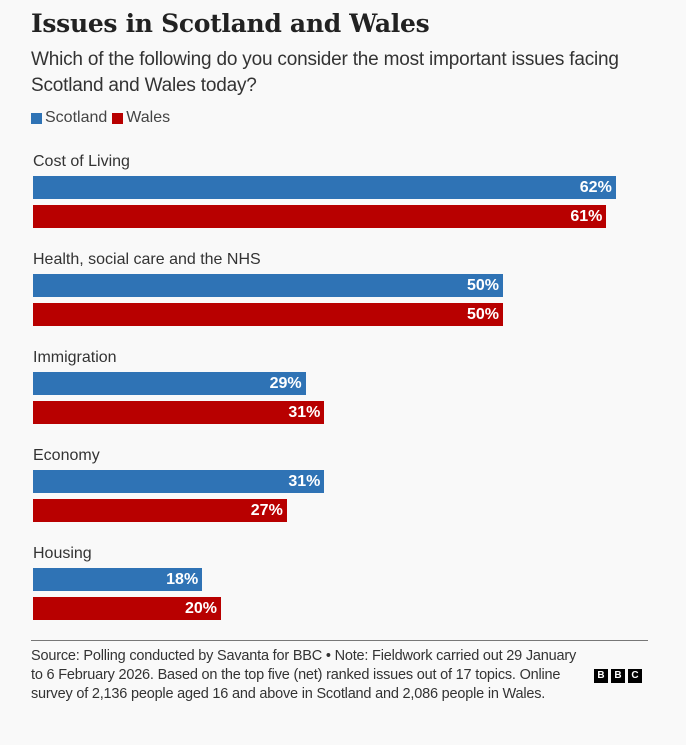  I want to click on data-label: 18%, so click(182, 579).